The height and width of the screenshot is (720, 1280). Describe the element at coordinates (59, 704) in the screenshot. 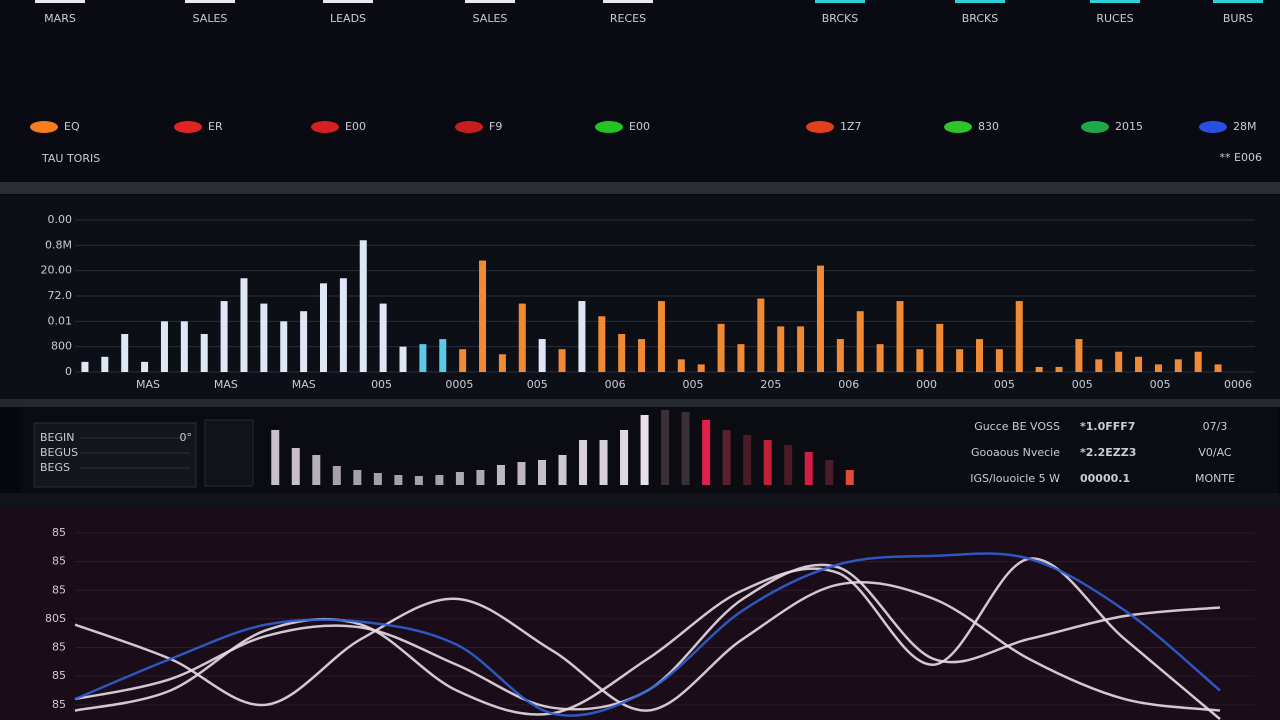

I see `y-tick-label: 85` at that location.